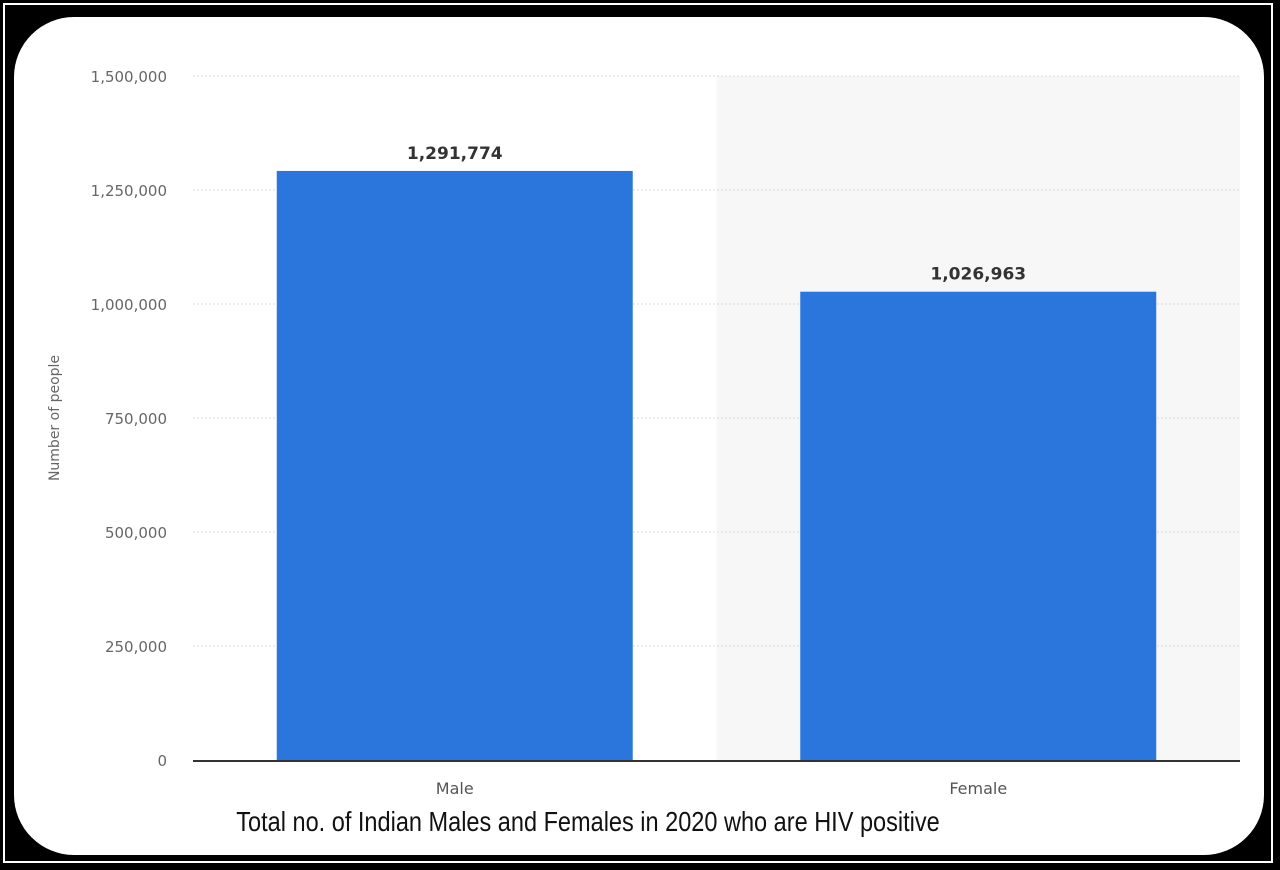 The height and width of the screenshot is (870, 1280). Describe the element at coordinates (136, 533) in the screenshot. I see `y-tick-label: 500,000` at that location.